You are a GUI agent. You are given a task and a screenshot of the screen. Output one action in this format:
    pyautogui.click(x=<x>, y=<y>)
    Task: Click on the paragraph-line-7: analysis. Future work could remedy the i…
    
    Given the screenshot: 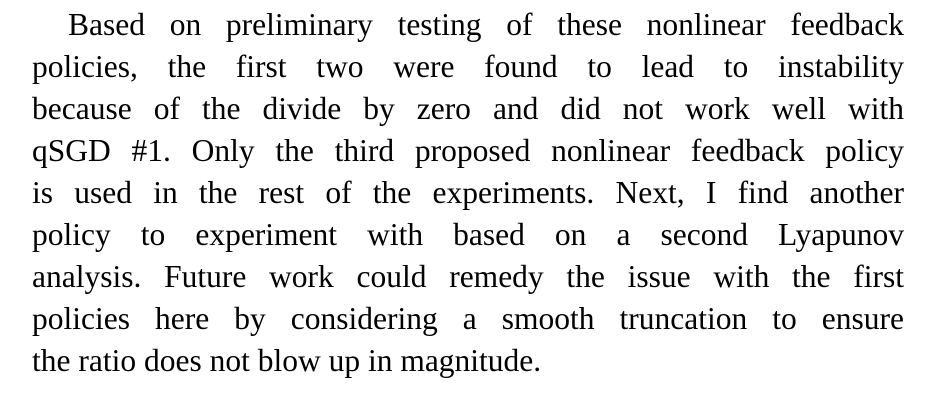 What is the action you would take?
    pyautogui.click(x=468, y=276)
    